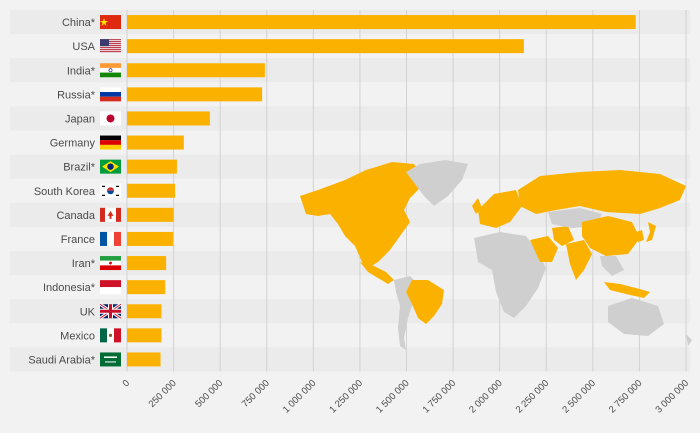 This screenshot has width=700, height=433. Describe the element at coordinates (346, 397) in the screenshot. I see `x-tick-label: 1 250 000` at that location.